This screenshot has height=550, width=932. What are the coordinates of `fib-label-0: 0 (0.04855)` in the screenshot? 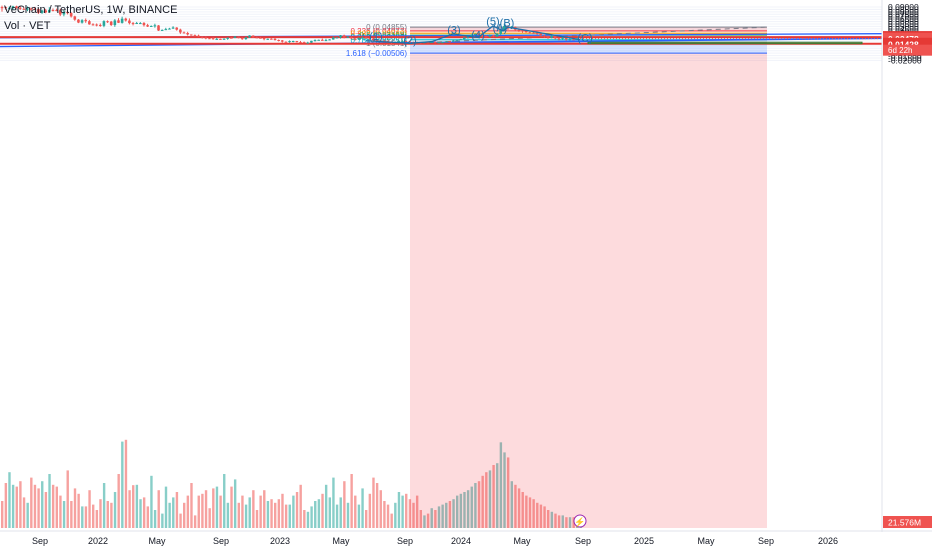 It's located at (386, 27).